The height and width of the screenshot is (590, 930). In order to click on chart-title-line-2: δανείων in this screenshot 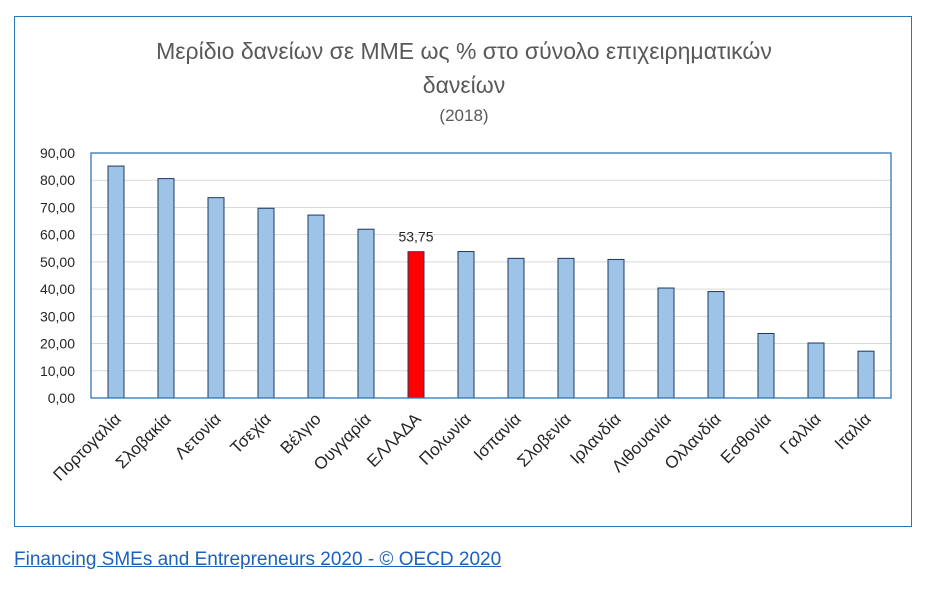, I will do `click(464, 85)`.